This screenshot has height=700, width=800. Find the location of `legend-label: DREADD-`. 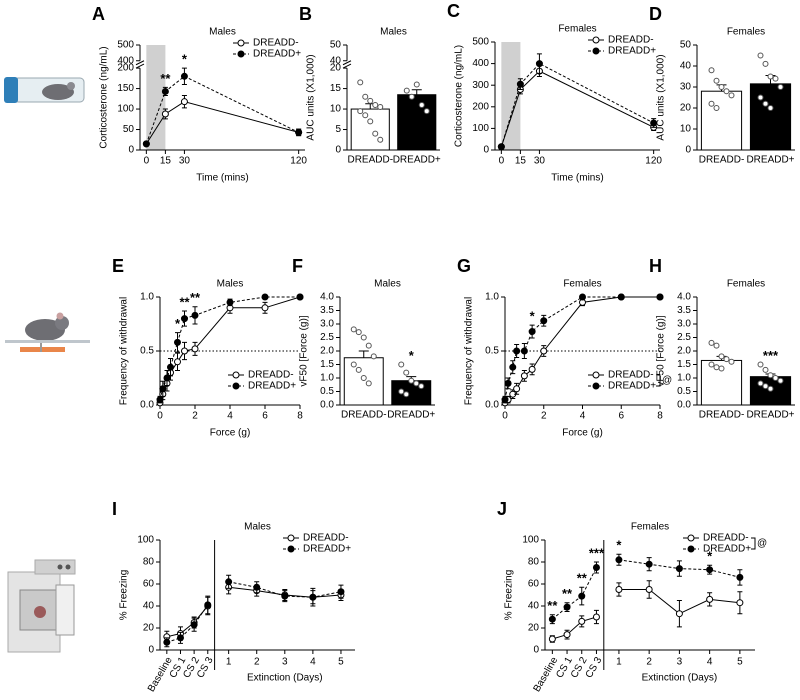

legend-label: DREADD- is located at coordinates (271, 375).